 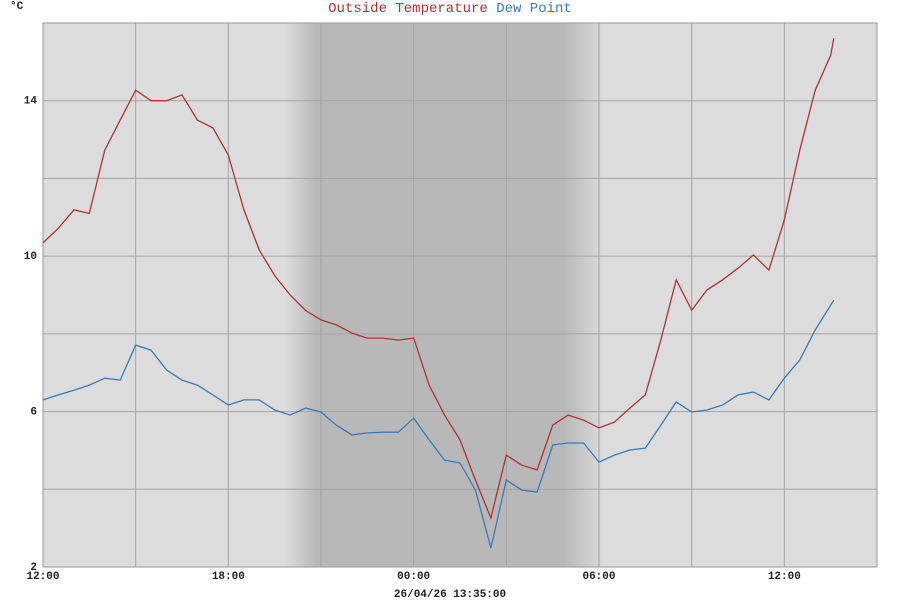 I want to click on legend: Outside Temperature Dew Point, so click(x=450, y=9).